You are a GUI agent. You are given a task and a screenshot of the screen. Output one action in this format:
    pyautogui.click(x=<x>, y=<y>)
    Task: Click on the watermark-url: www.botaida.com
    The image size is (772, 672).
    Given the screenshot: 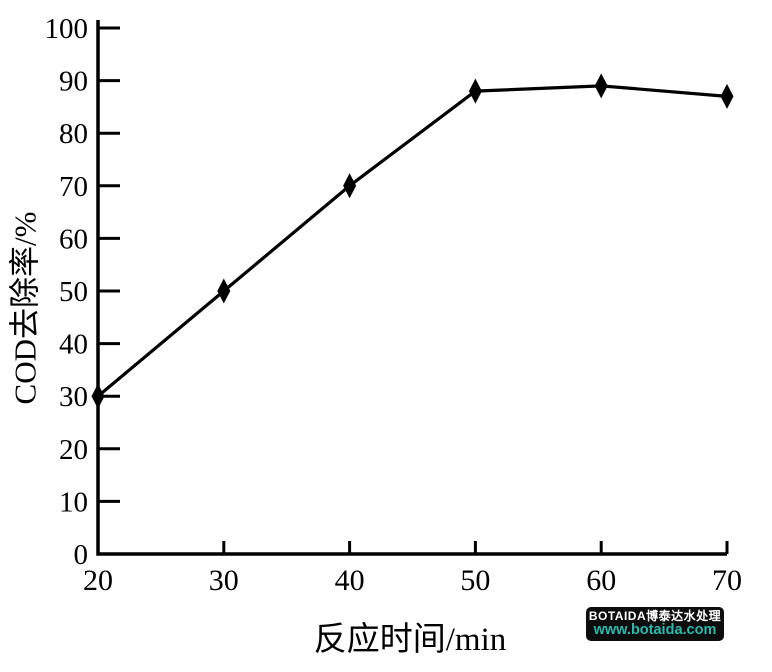 What is the action you would take?
    pyautogui.click(x=655, y=629)
    